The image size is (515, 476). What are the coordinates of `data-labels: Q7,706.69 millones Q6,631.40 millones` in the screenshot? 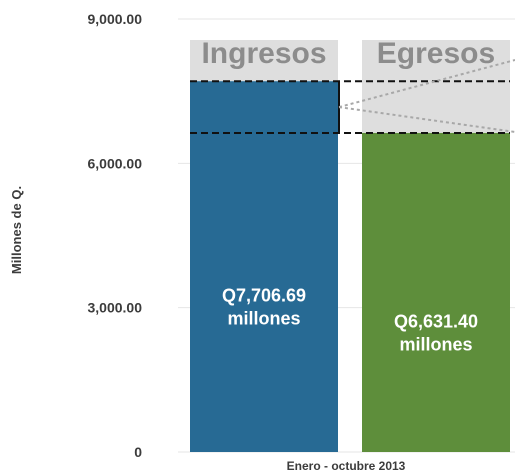 It's located at (350, 320).